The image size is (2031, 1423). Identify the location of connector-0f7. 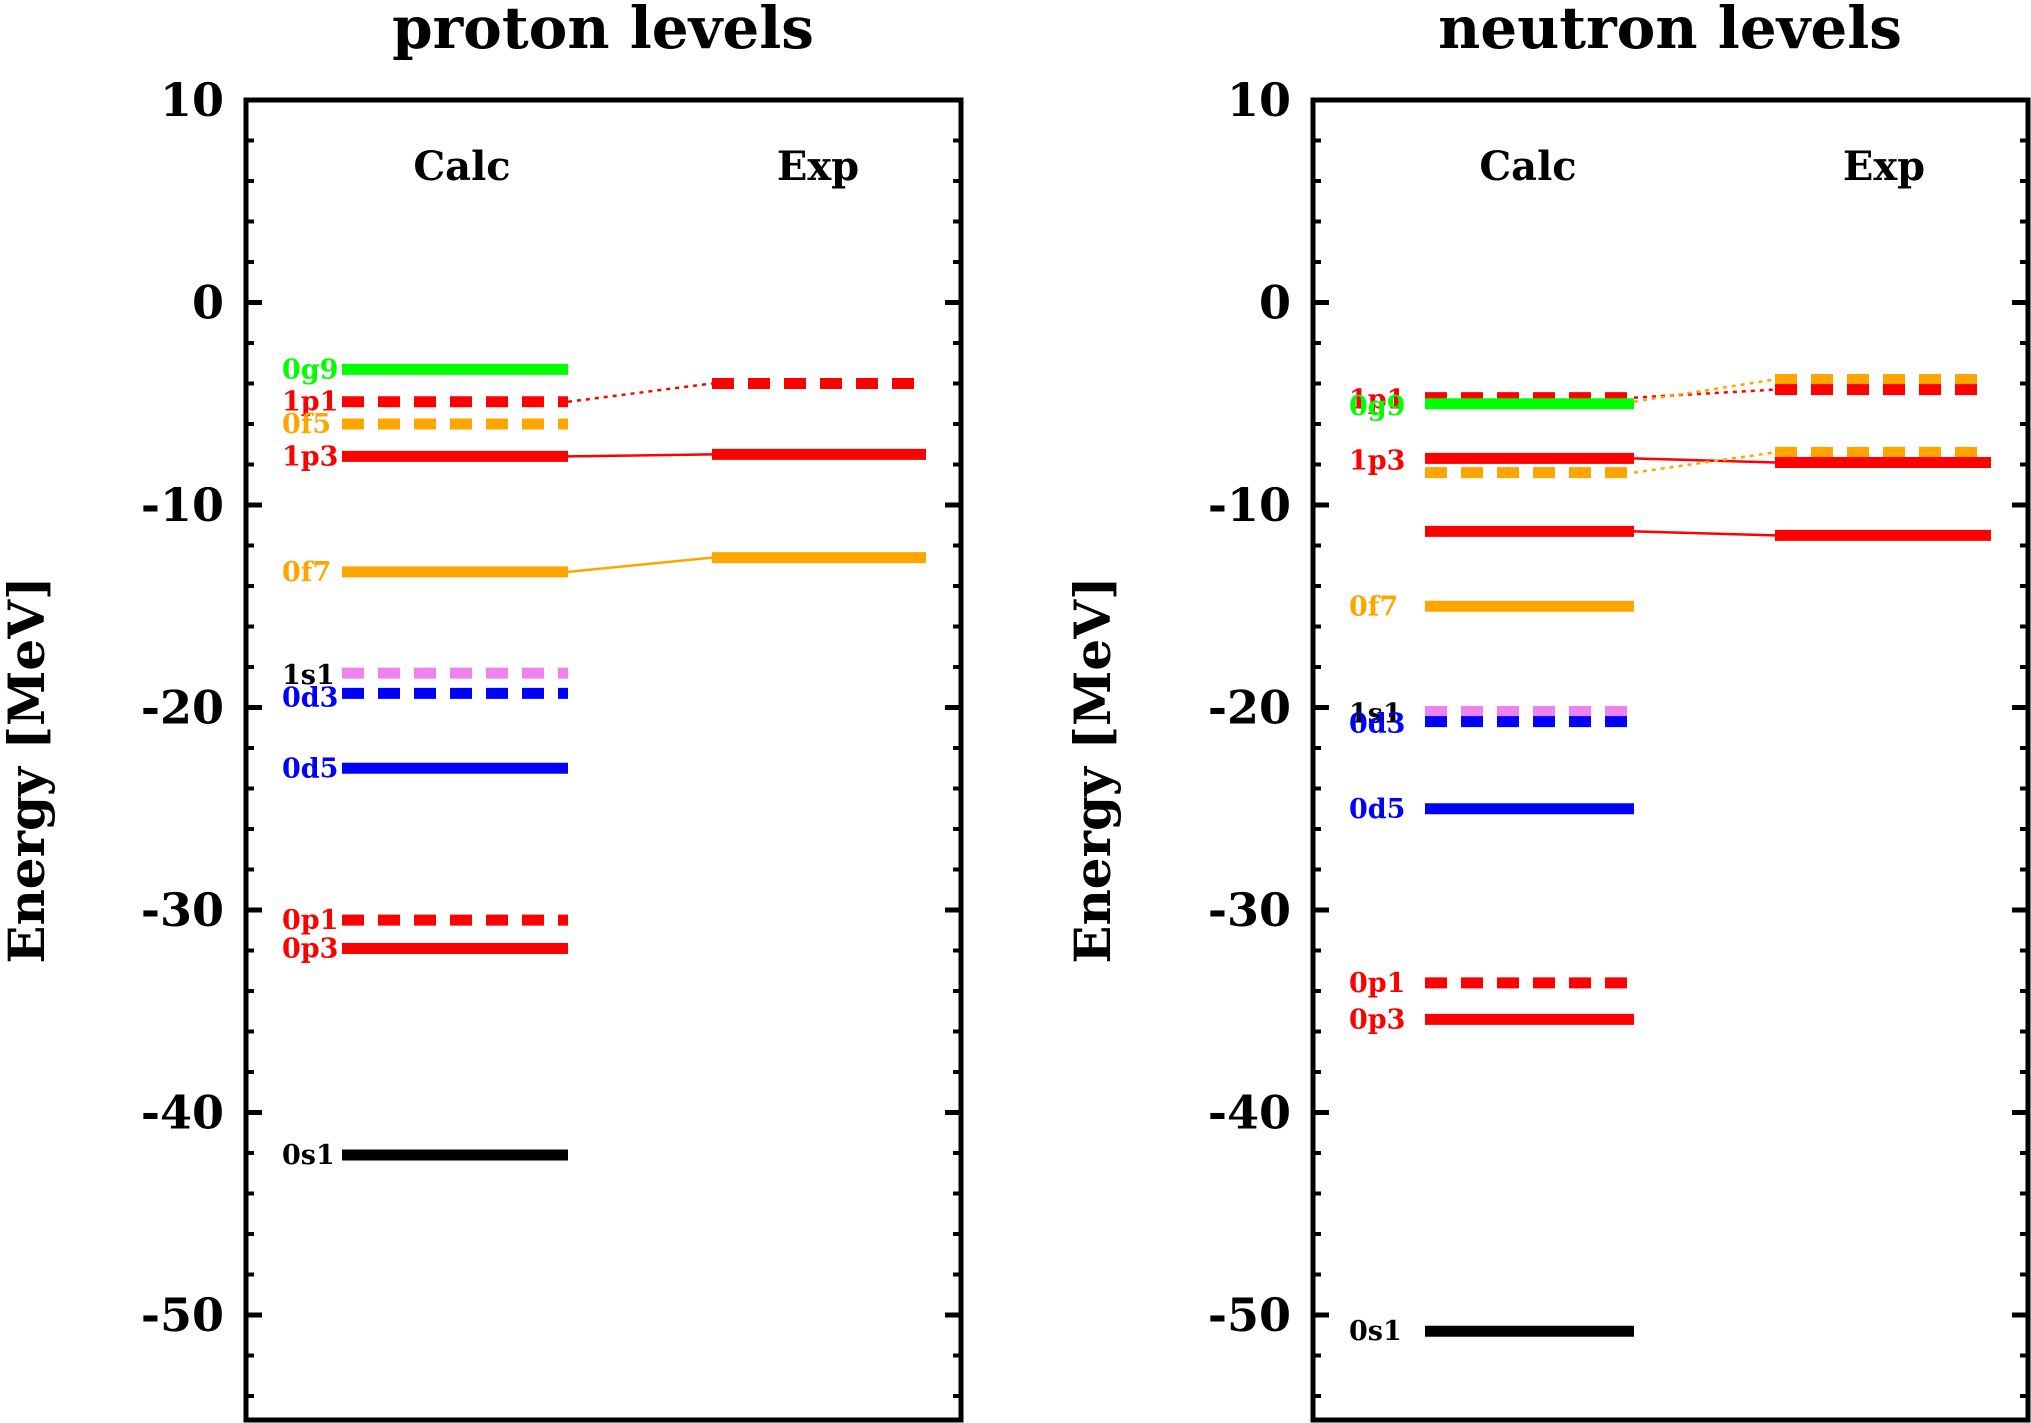
(640, 565).